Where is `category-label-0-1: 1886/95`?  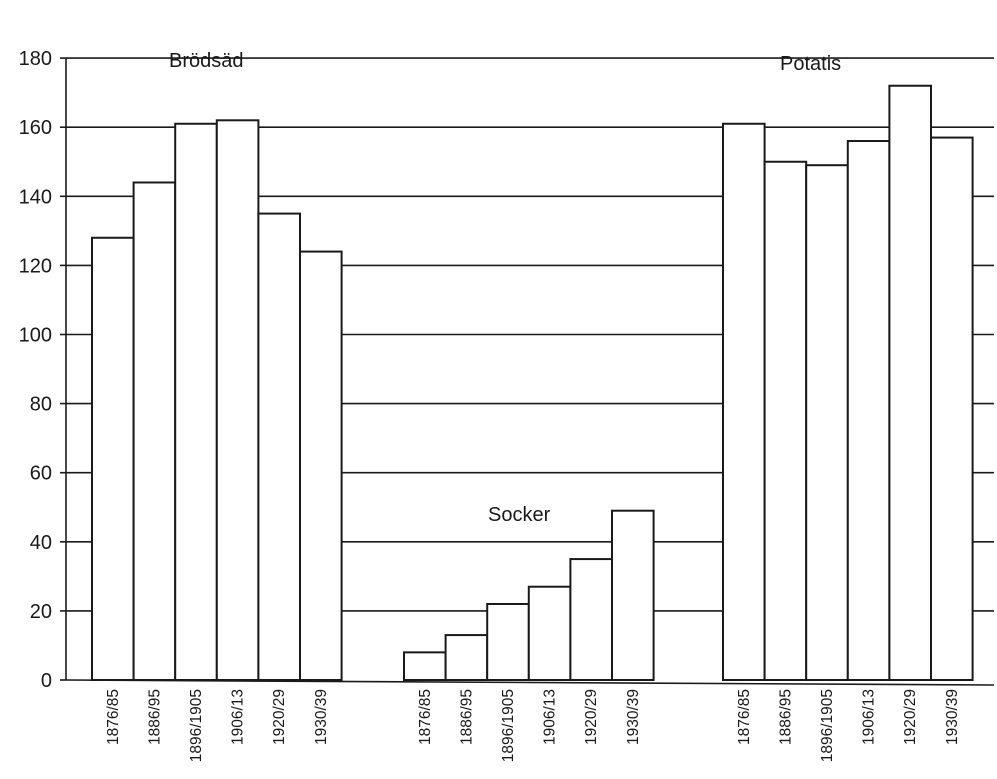 category-label-0-1: 1886/95 is located at coordinates (154, 717).